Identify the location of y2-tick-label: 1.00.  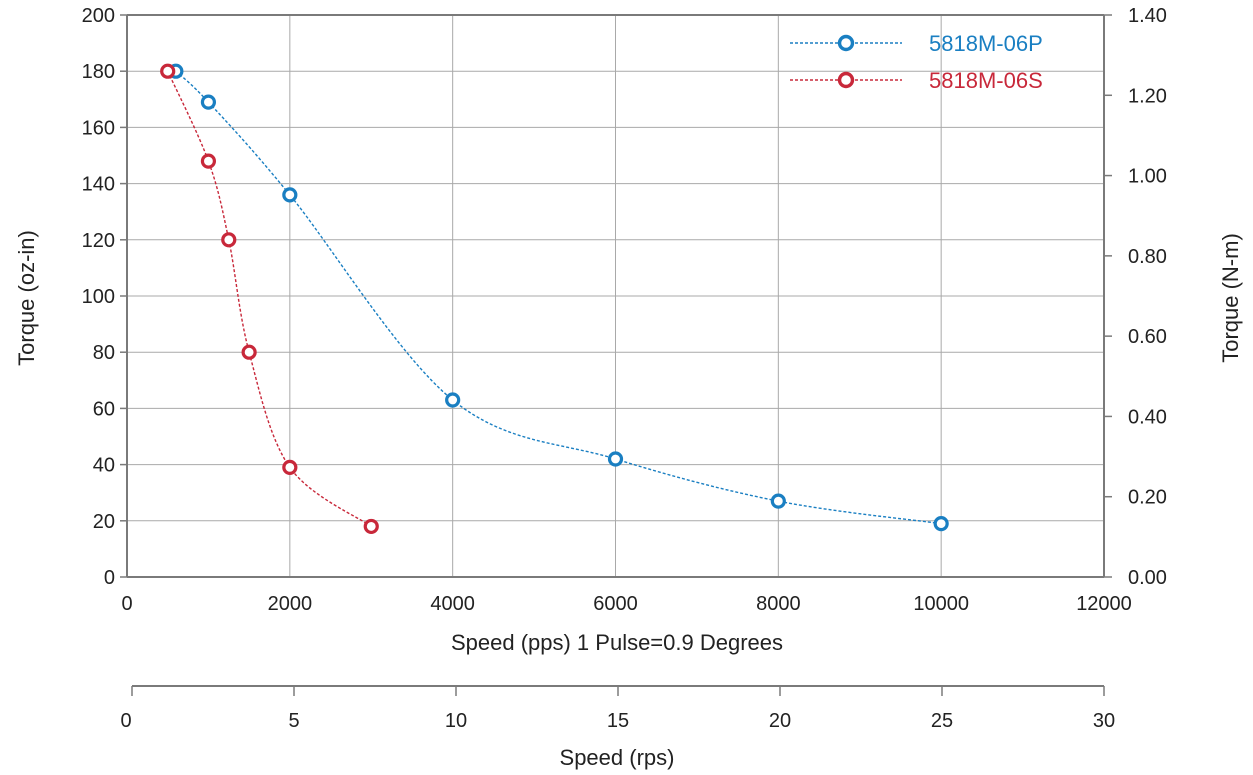
(1147, 177).